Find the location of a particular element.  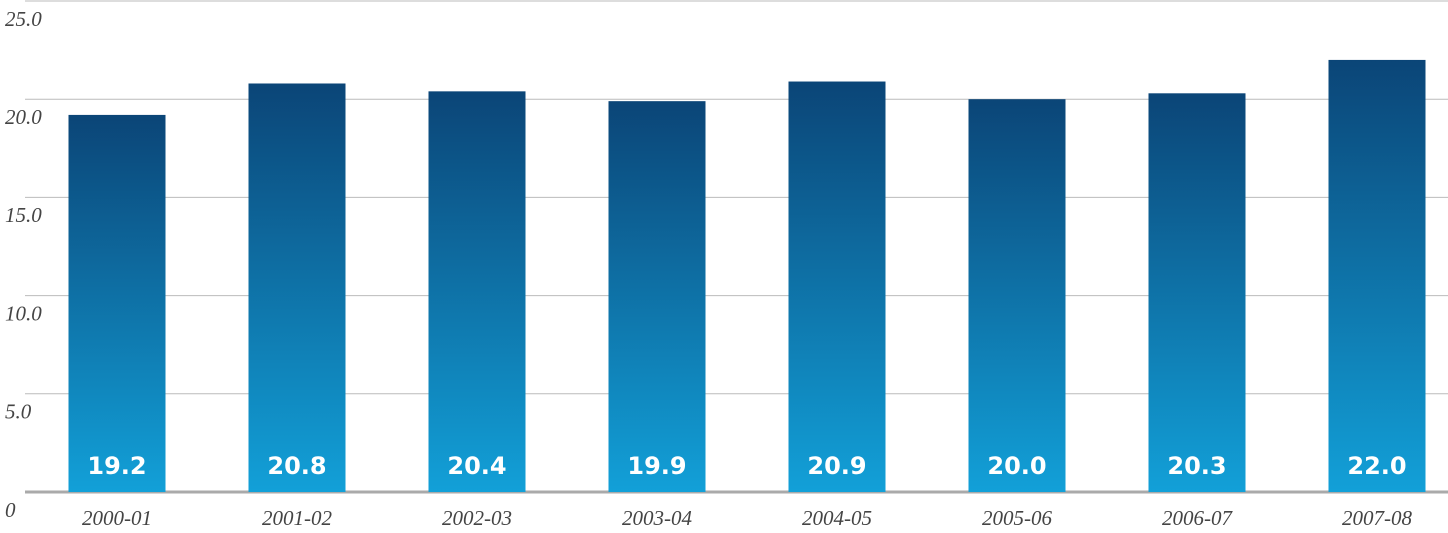

x-tick-label: 2001-02 is located at coordinates (297, 518).